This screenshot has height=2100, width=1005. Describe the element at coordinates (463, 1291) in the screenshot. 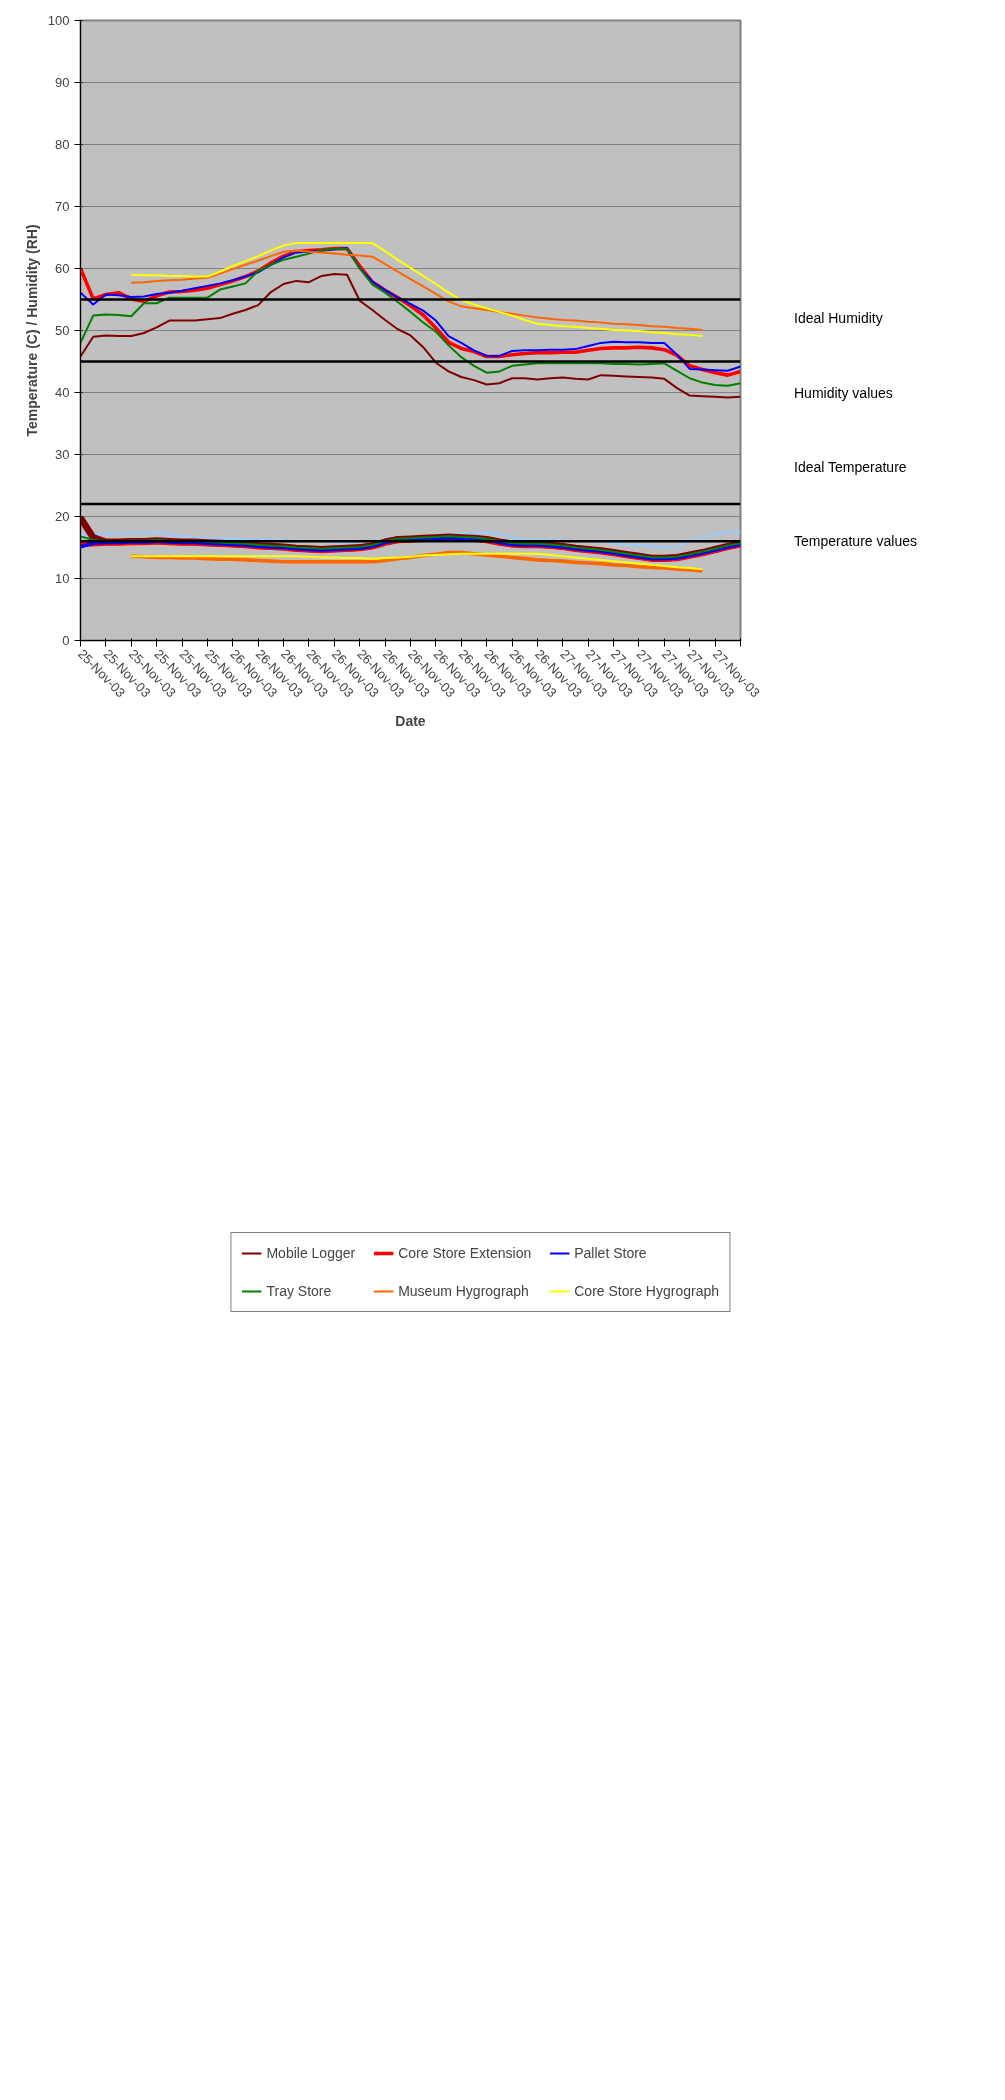

I see `legend-label: Museum Hygrograph` at that location.